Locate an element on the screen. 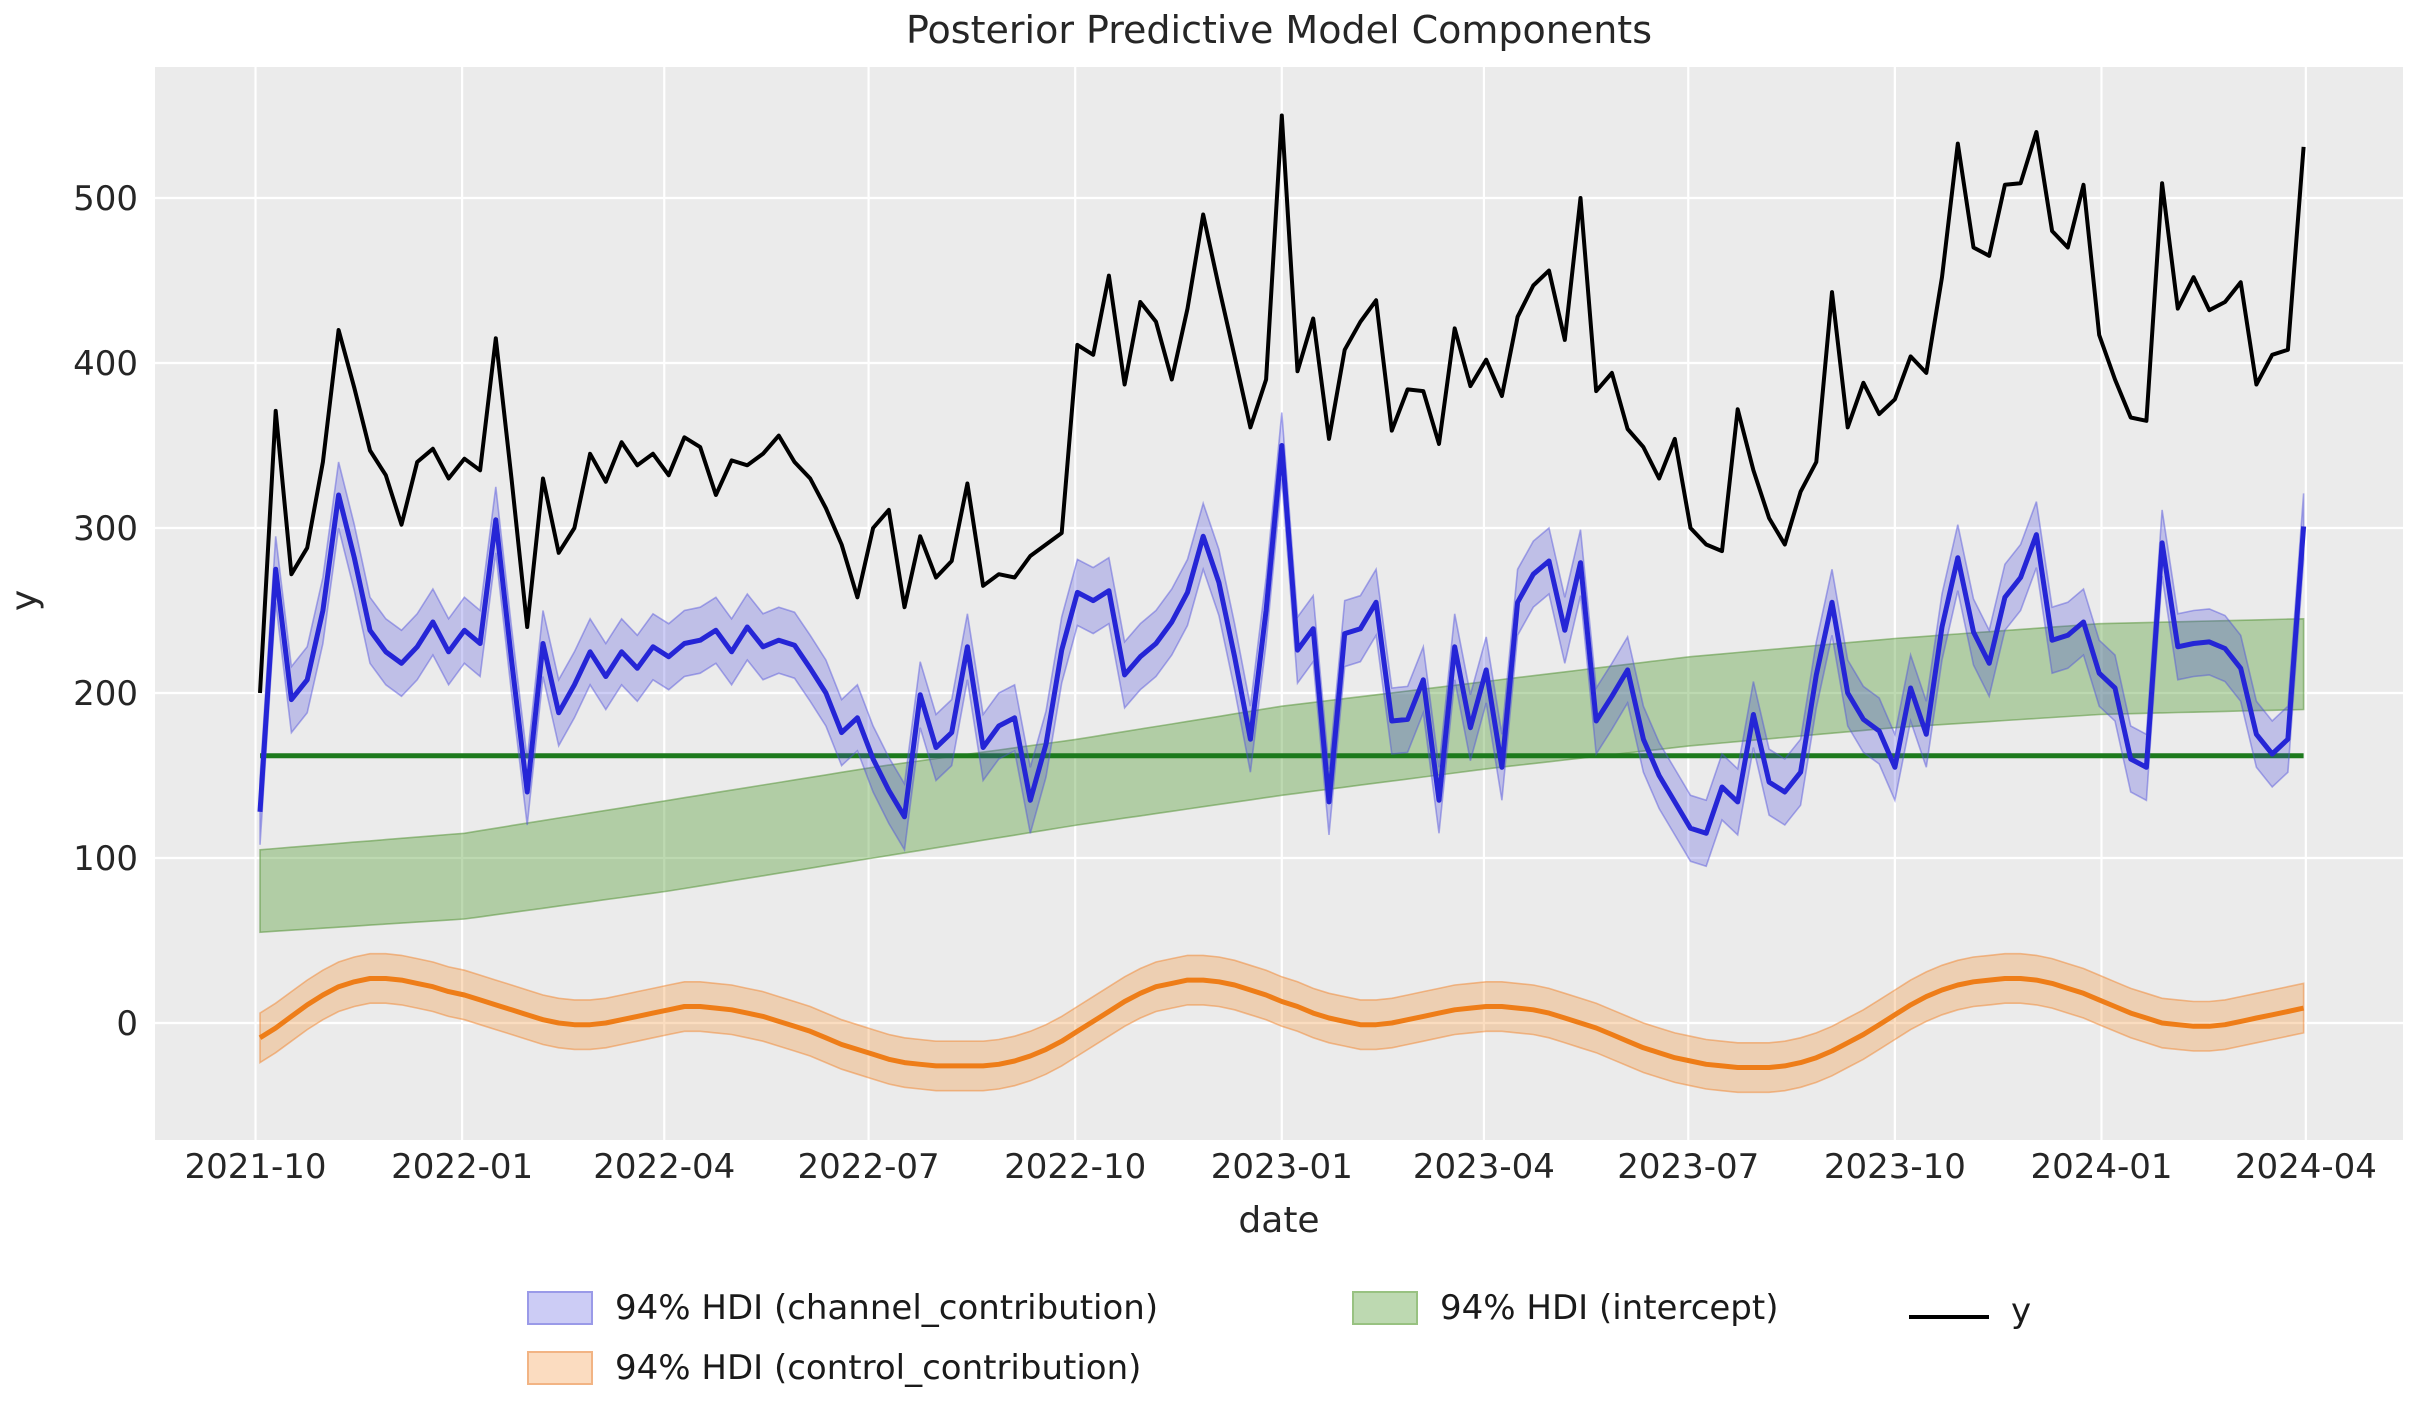 The height and width of the screenshot is (1423, 2423). x-tick-label: 2024-01 is located at coordinates (2101, 1167).